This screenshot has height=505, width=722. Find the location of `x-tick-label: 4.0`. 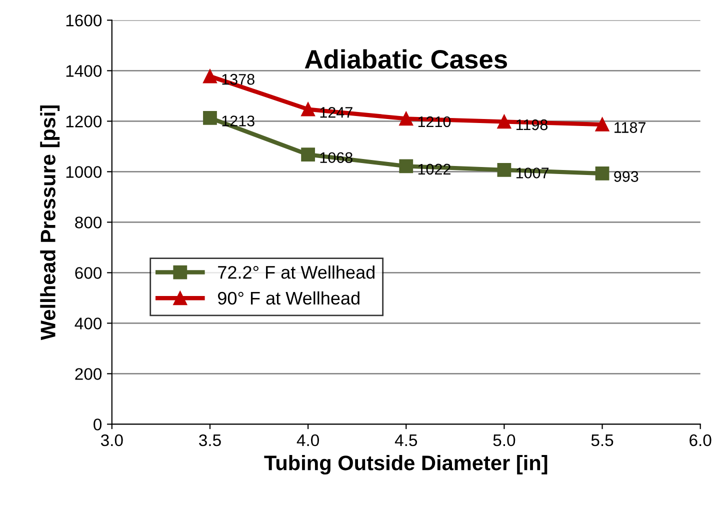

x-tick-label: 4.0 is located at coordinates (307, 440).